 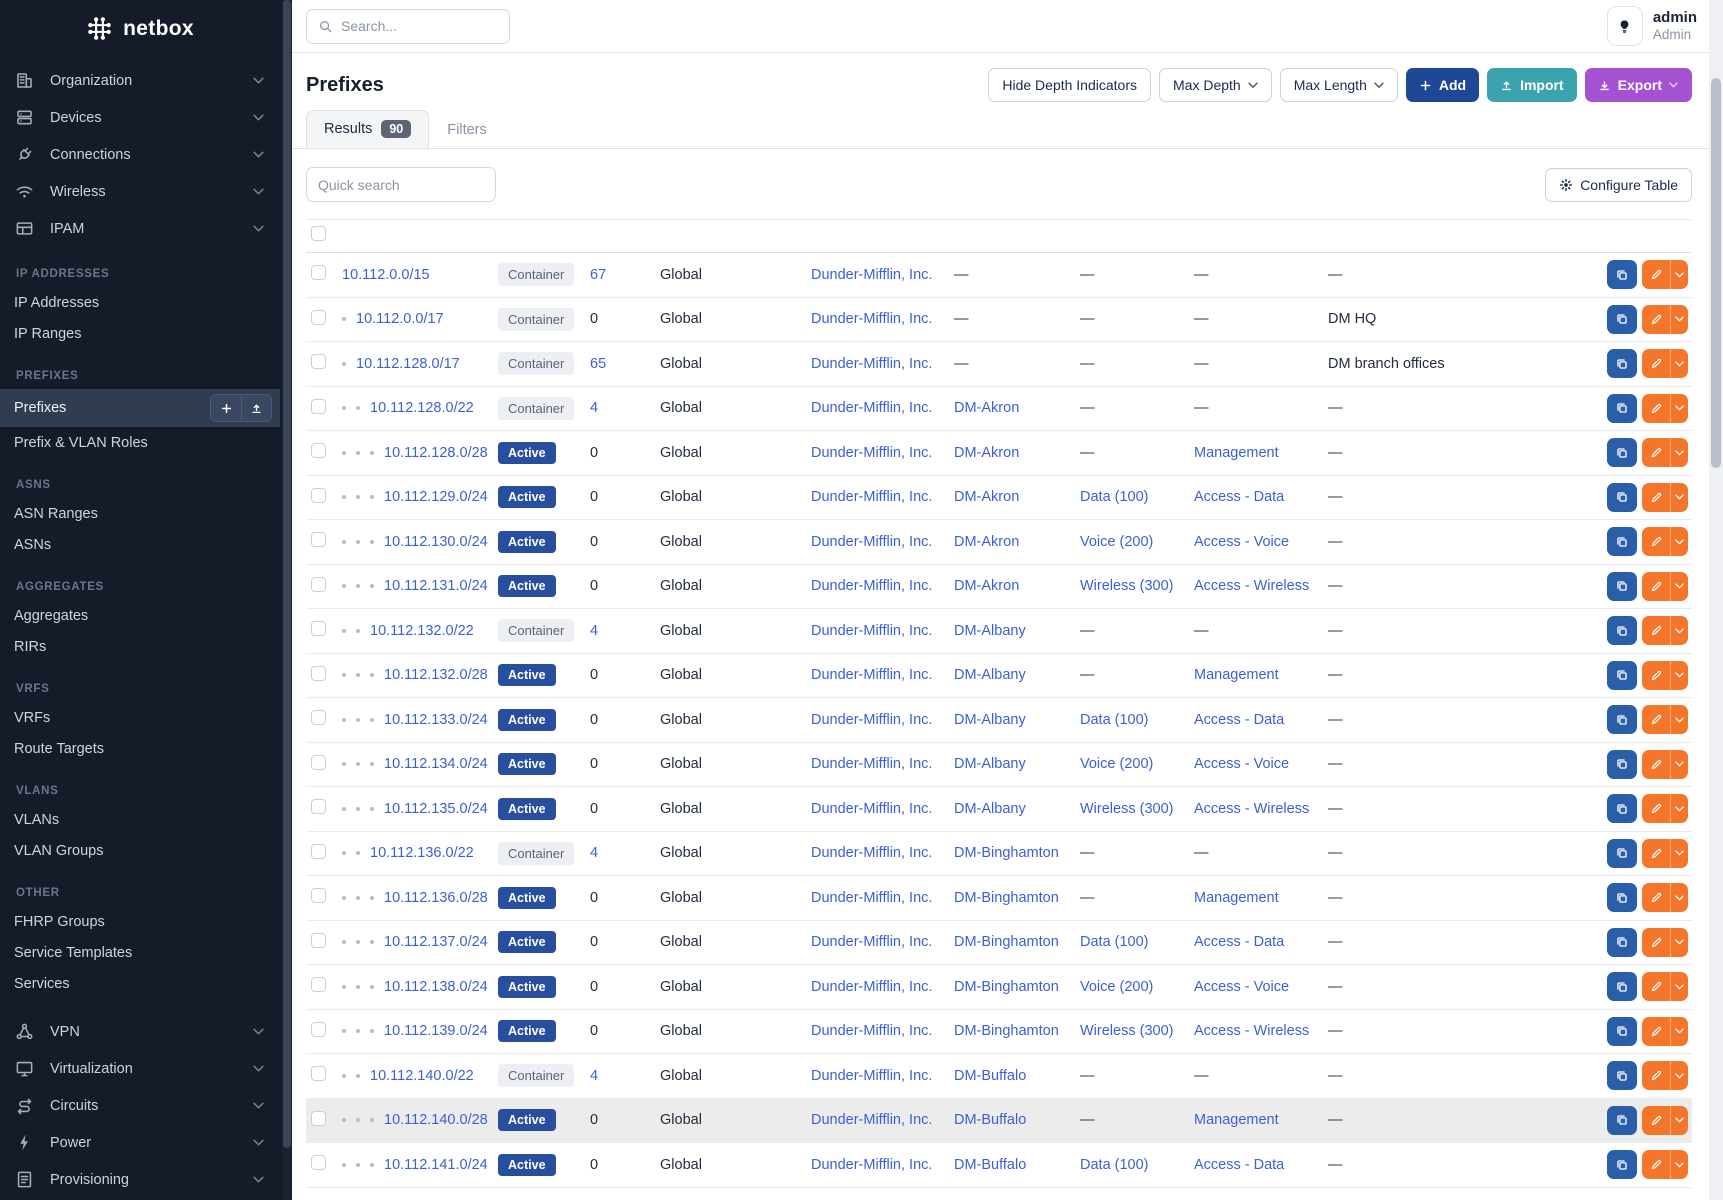 I want to click on prefix-link: 10.112.141.0/24, so click(x=436, y=1164).